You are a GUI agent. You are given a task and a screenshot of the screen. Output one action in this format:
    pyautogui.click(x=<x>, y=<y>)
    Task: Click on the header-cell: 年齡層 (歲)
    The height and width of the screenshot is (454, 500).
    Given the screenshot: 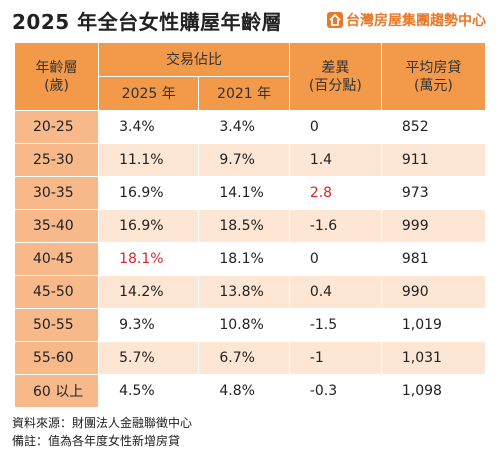 What is the action you would take?
    pyautogui.click(x=56, y=76)
    